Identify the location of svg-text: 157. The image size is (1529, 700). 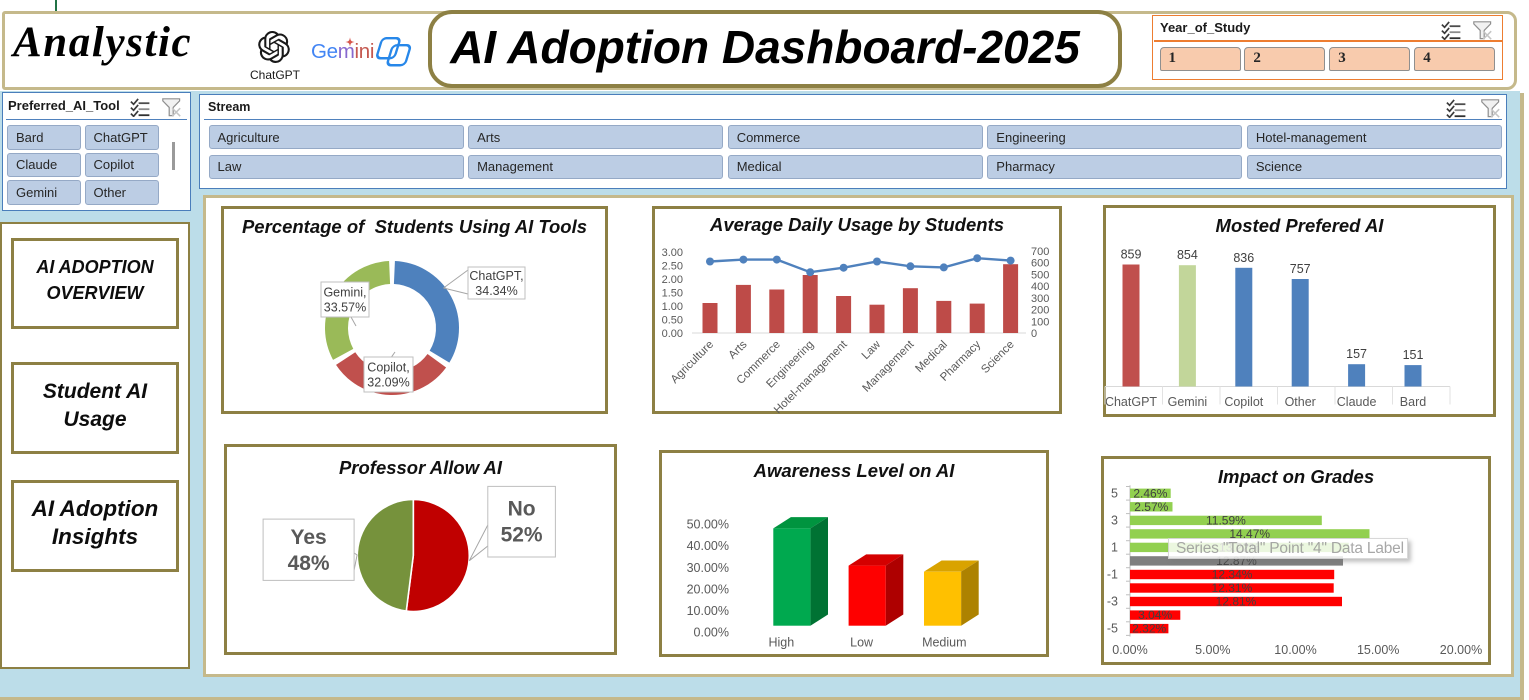
(1356, 354).